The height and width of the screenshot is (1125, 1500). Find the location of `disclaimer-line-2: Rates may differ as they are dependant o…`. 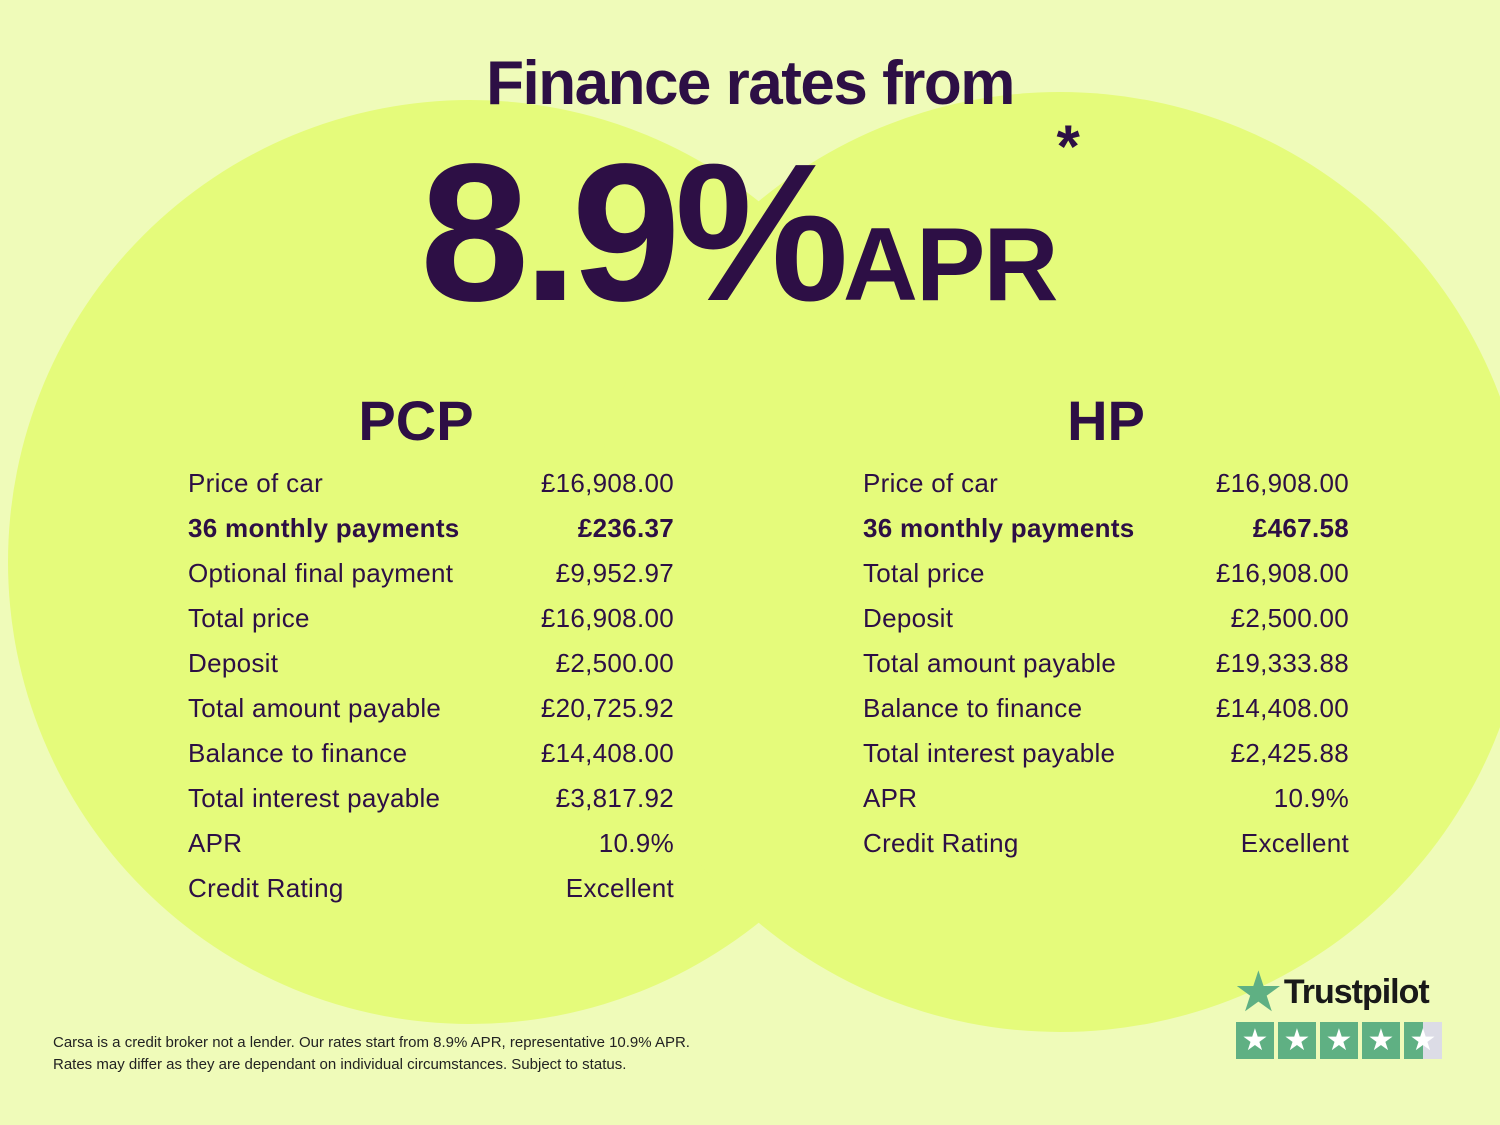

disclaimer-line-2: Rates may differ as they are dependant o… is located at coordinates (340, 1064).